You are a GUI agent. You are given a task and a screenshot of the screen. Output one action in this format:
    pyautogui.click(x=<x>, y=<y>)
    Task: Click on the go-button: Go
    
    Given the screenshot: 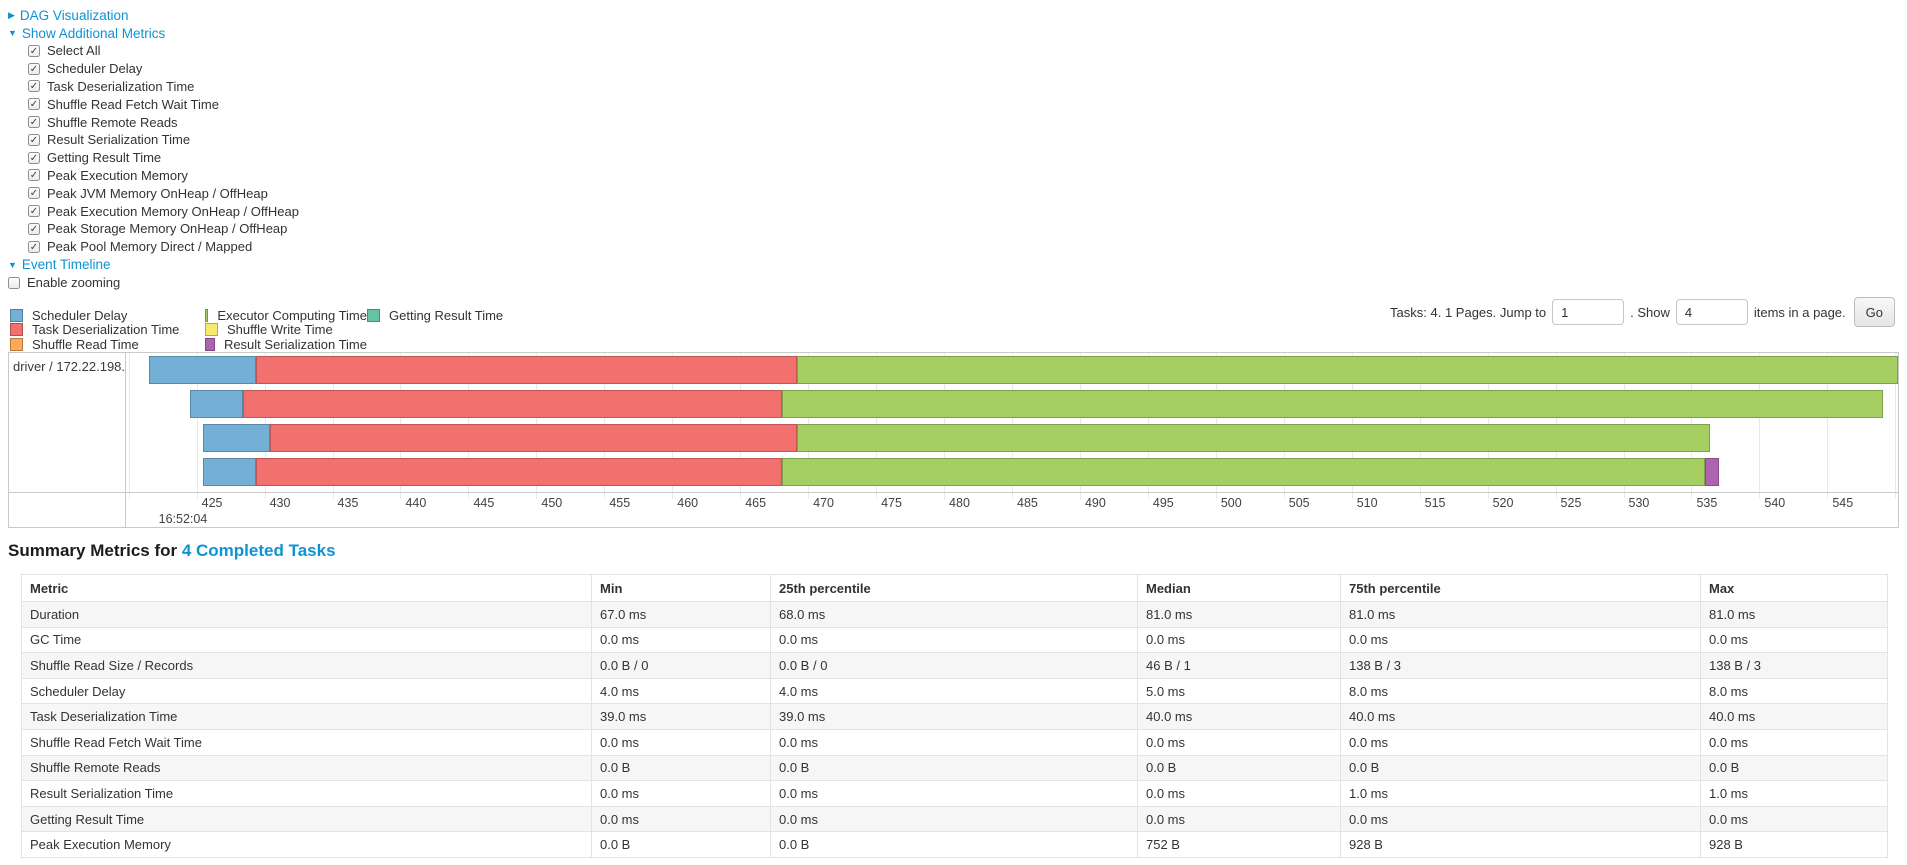 What is the action you would take?
    pyautogui.click(x=1874, y=312)
    